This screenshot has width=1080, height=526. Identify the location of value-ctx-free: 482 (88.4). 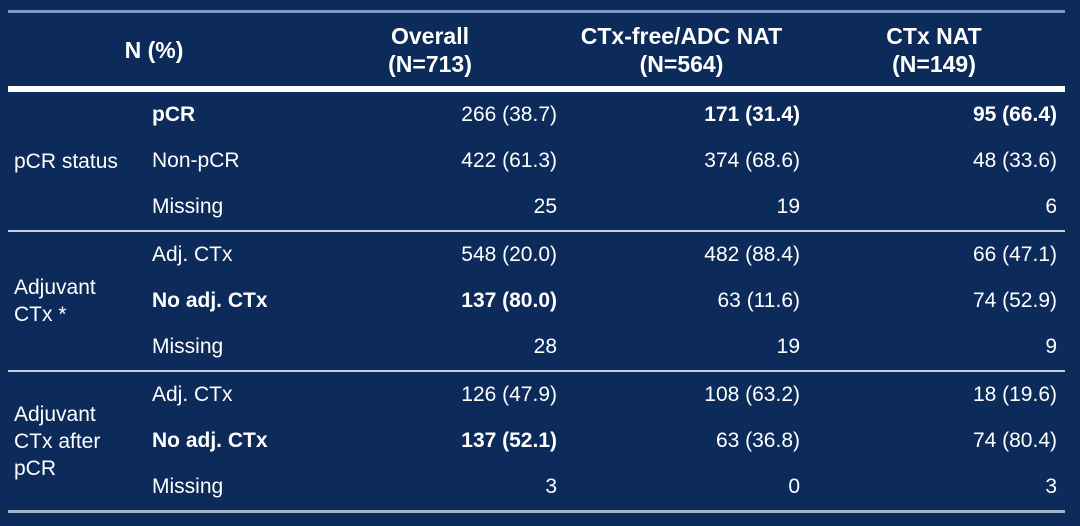
(752, 254).